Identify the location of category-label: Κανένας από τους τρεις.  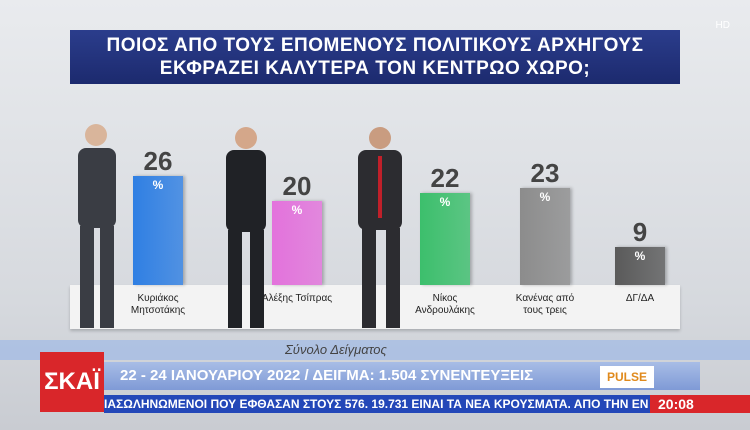
(545, 304).